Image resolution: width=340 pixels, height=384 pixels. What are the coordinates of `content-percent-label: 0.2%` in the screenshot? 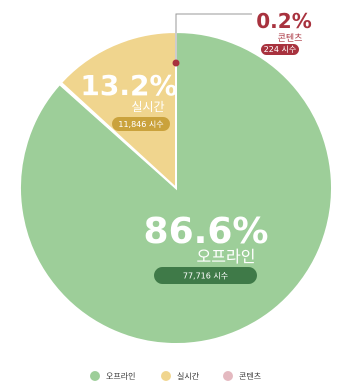 It's located at (283, 21).